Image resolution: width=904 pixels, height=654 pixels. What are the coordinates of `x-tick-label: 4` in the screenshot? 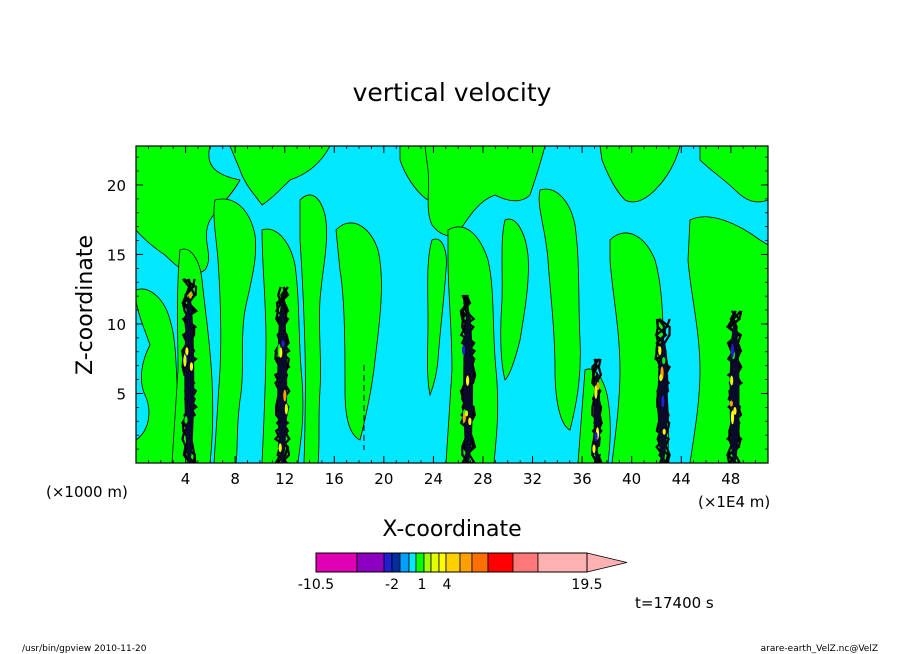 It's located at (186, 479).